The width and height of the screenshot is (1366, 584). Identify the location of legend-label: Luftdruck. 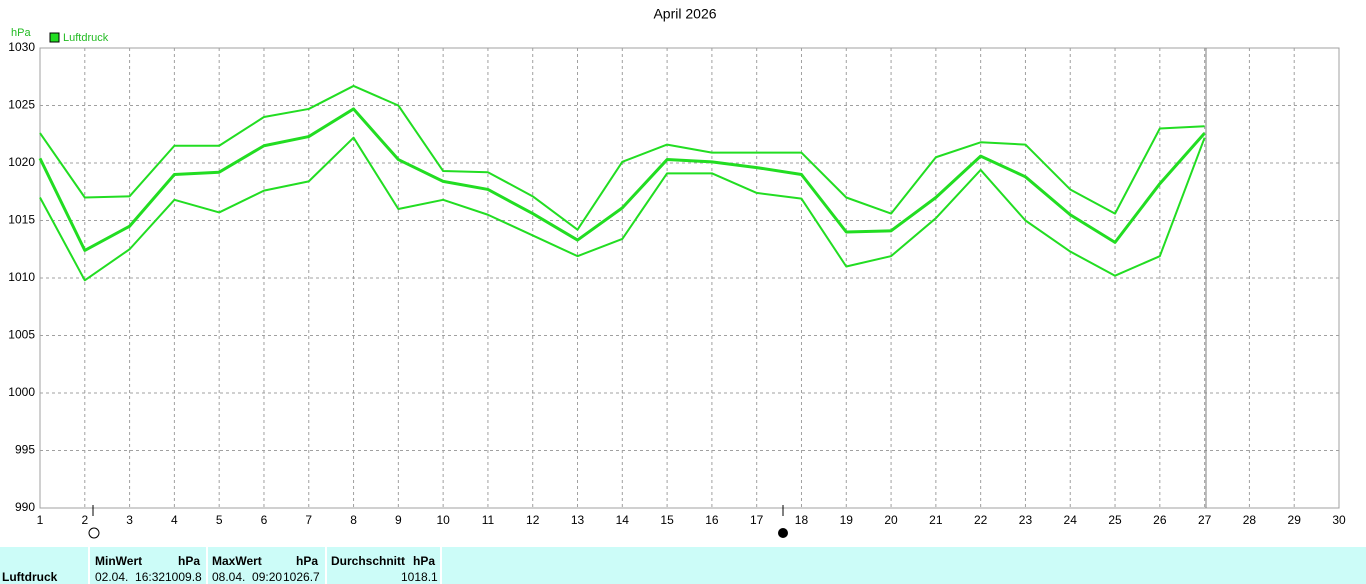
(86, 38).